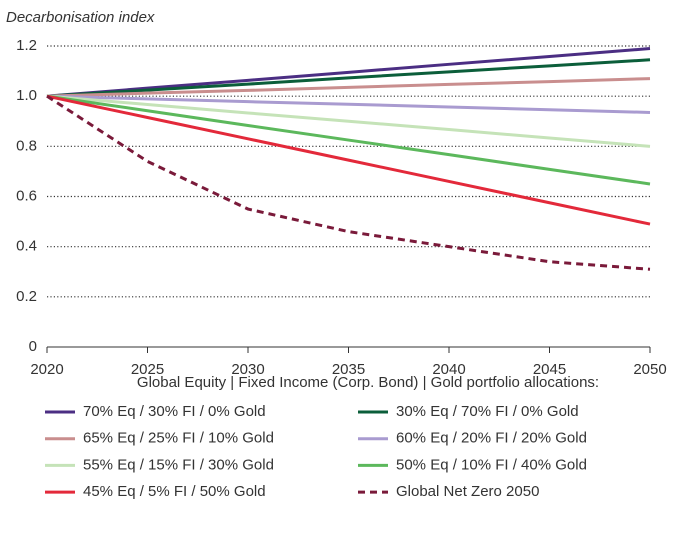 The height and width of the screenshot is (533, 686). Describe the element at coordinates (46, 369) in the screenshot. I see `x-tick-label: 2020` at that location.